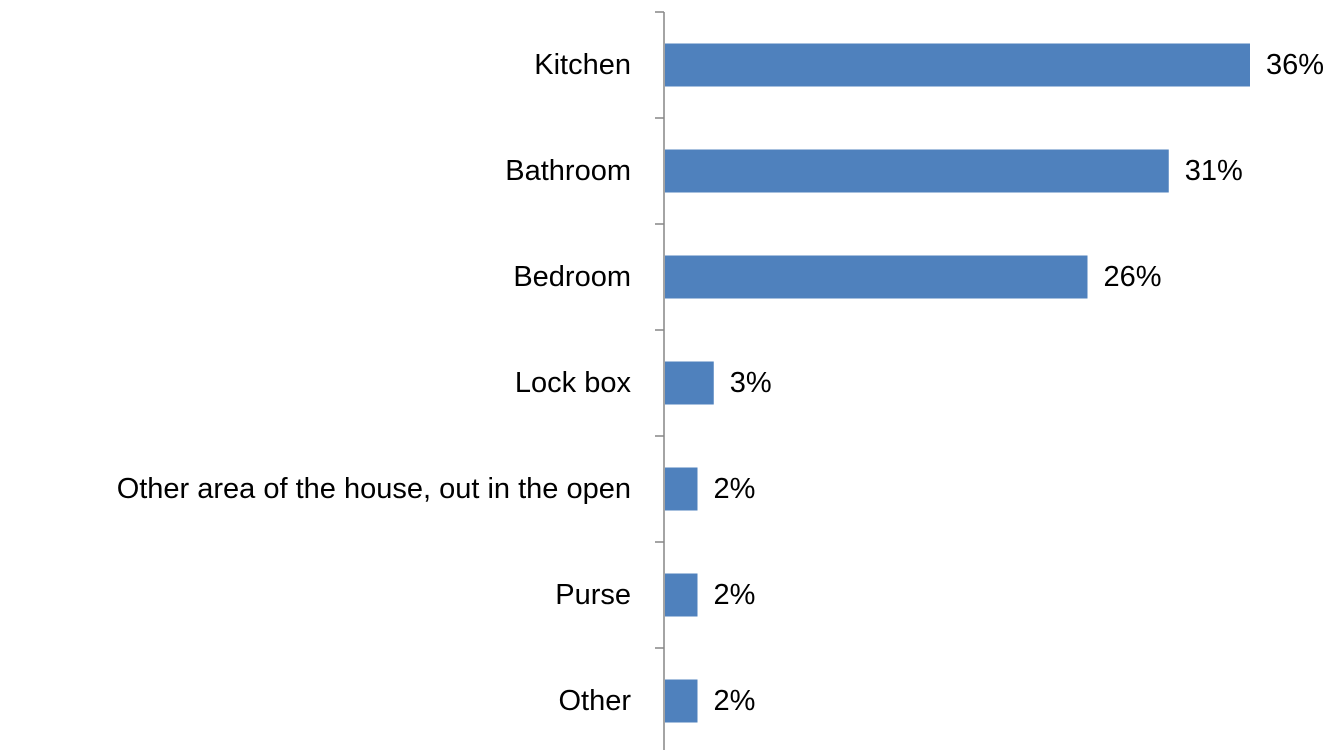  Describe the element at coordinates (593, 595) in the screenshot. I see `category-label: Purse` at that location.